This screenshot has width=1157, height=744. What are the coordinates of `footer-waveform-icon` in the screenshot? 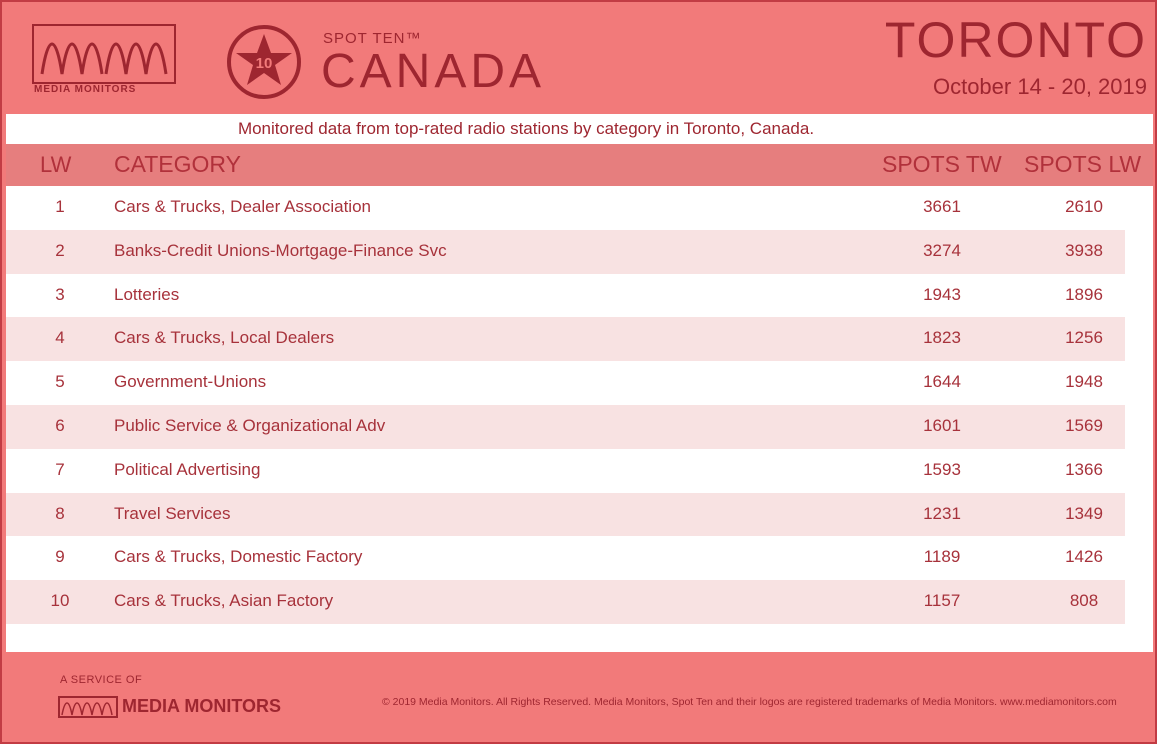 It's located at (88, 707).